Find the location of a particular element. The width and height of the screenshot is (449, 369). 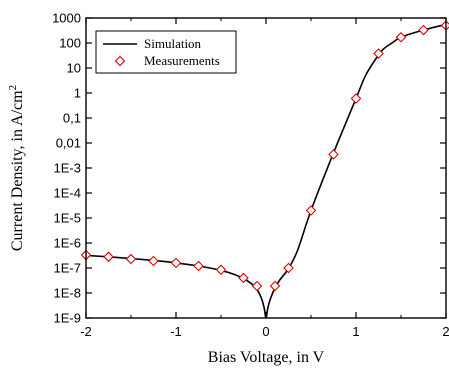

legend-diamond-marker is located at coordinates (120, 61).